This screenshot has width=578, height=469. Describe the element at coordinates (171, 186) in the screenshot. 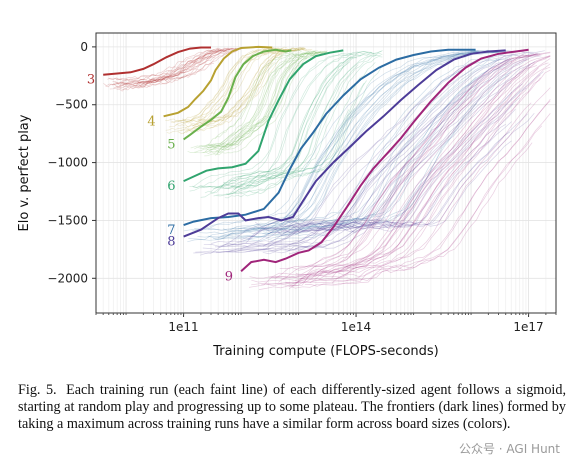

I see `series-label-6: 6` at that location.